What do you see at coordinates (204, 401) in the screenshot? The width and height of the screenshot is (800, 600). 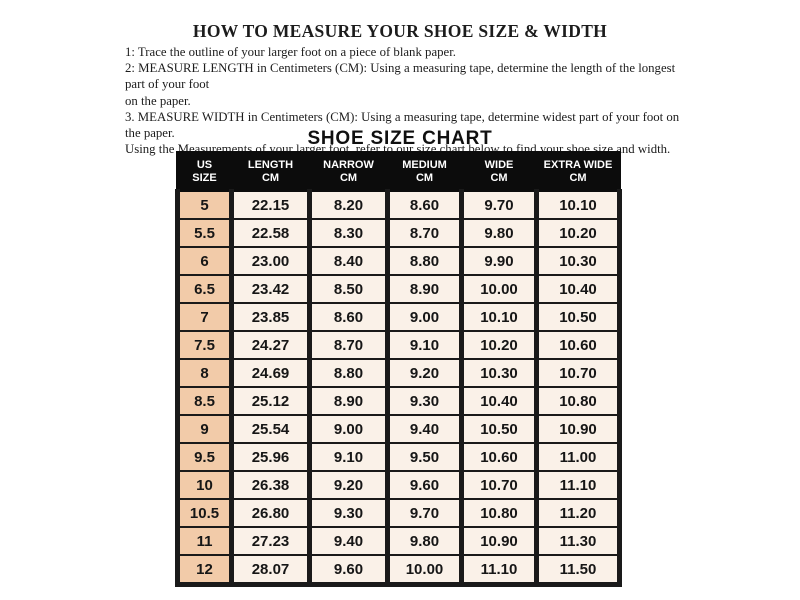 I see `us-size-cell: 8.5` at bounding box center [204, 401].